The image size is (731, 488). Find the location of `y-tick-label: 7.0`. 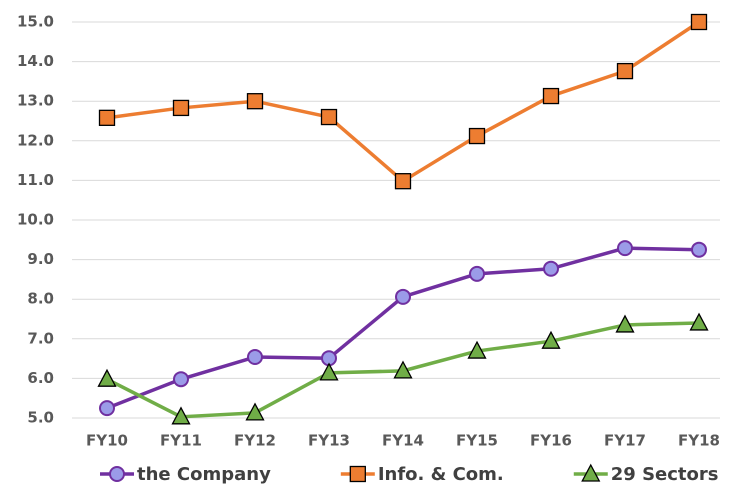

y-tick-label: 7.0 is located at coordinates (40, 338).